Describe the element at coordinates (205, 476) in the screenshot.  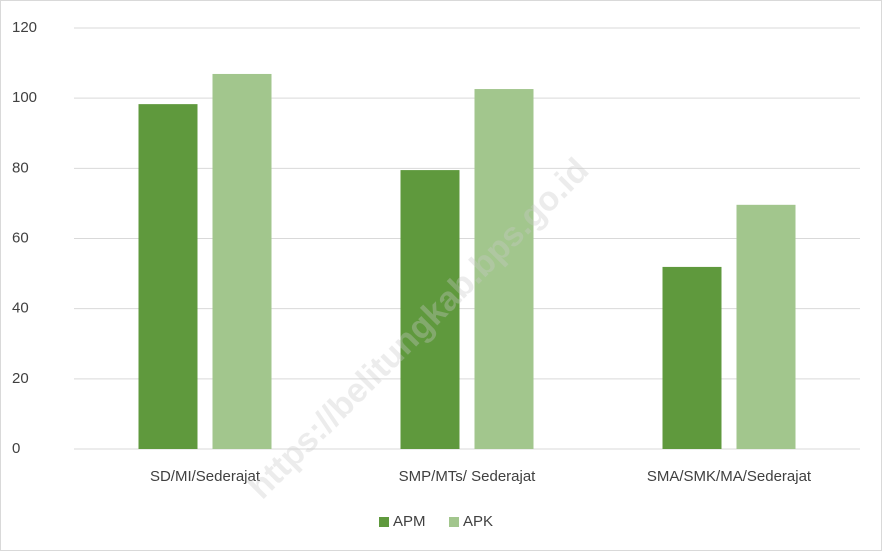
I see `x-tick-label: SD/MI/Sederajat` at that location.